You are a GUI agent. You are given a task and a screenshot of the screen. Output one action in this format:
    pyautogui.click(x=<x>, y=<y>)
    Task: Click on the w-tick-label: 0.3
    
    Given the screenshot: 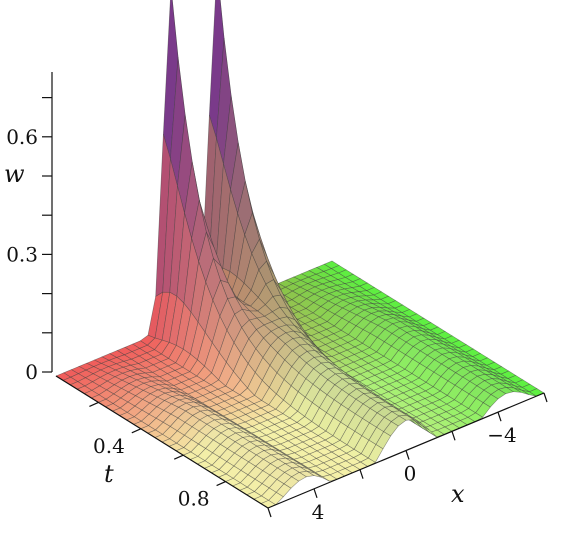 What is the action you would take?
    pyautogui.click(x=22, y=254)
    